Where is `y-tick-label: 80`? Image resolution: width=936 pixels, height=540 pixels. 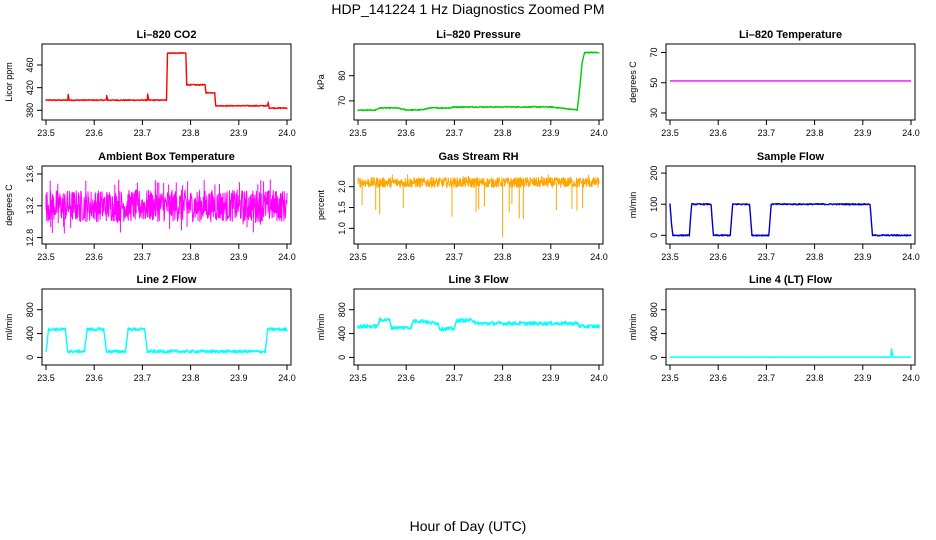
y-tick-label: 80 is located at coordinates (342, 76).